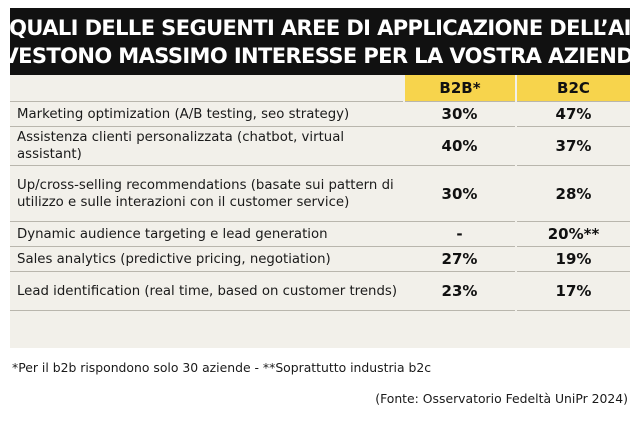  What do you see at coordinates (572, 193) in the screenshot?
I see `cell-b2c-up-cross-selling: 28%` at bounding box center [572, 193].